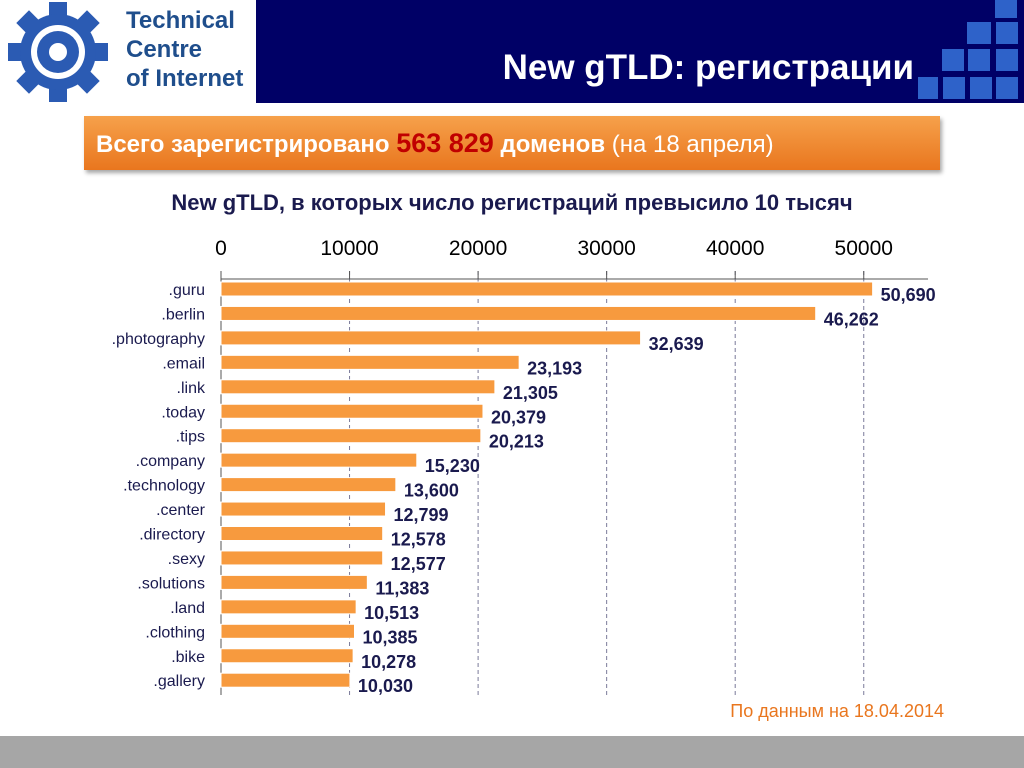 The width and height of the screenshot is (1024, 768). What do you see at coordinates (385, 686) in the screenshot?
I see `data-label: 10,030` at bounding box center [385, 686].